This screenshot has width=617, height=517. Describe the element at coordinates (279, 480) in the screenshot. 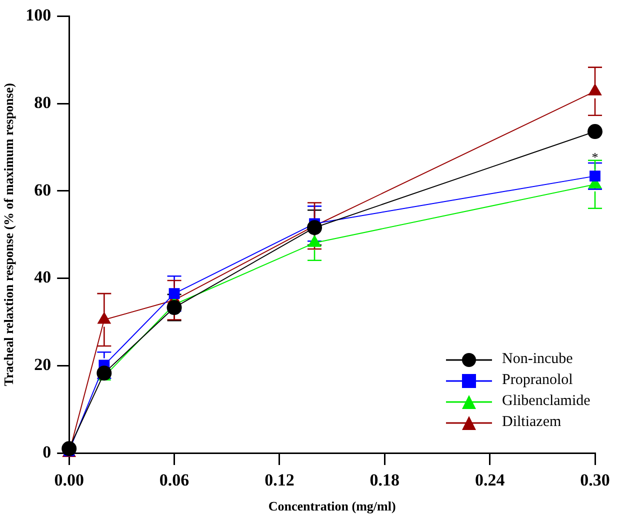

I see `x-tick-label: 0.12` at that location.